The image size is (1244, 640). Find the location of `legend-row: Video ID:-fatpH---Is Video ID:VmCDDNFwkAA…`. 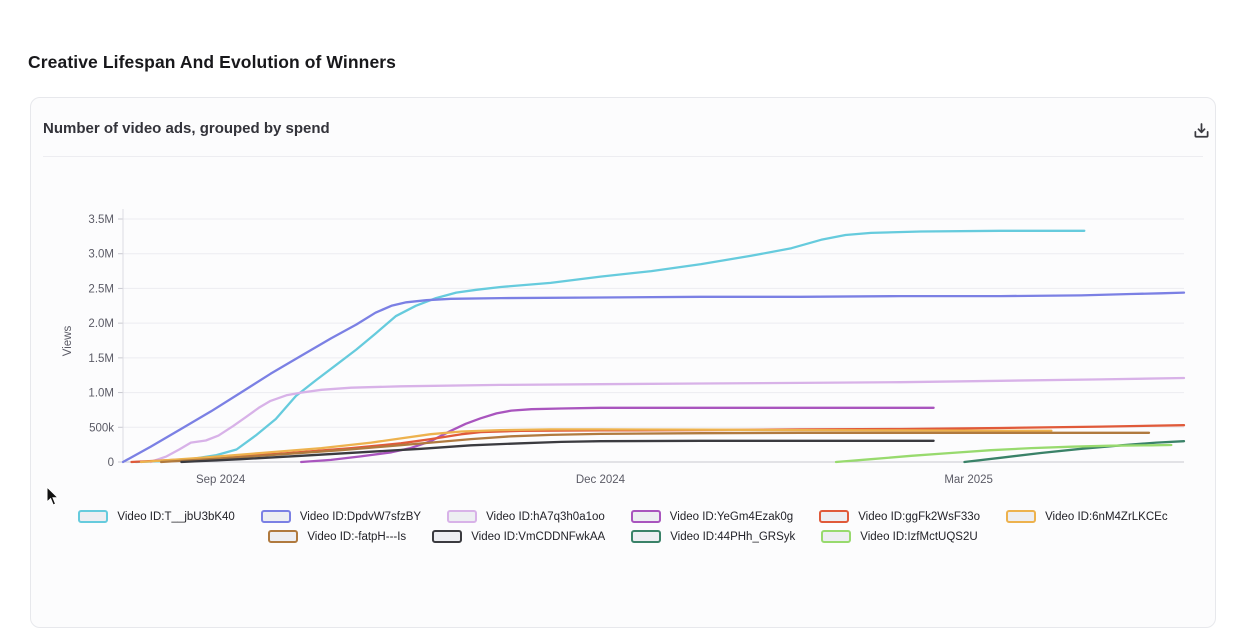

legend-row: Video ID:-fatpH---Is Video ID:VmCDDNFwkAA… is located at coordinates (623, 536).